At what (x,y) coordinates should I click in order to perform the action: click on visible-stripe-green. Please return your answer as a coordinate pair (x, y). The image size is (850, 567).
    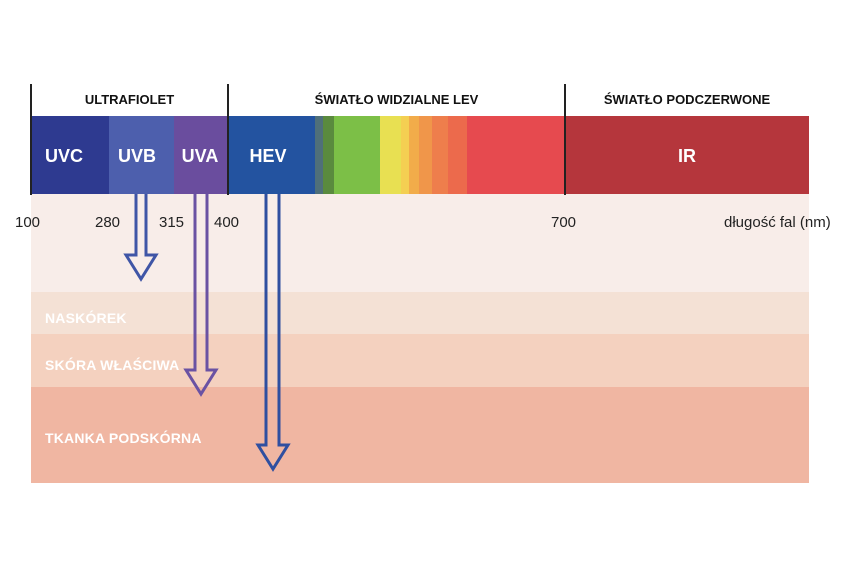
    Looking at the image, I should click on (357, 155).